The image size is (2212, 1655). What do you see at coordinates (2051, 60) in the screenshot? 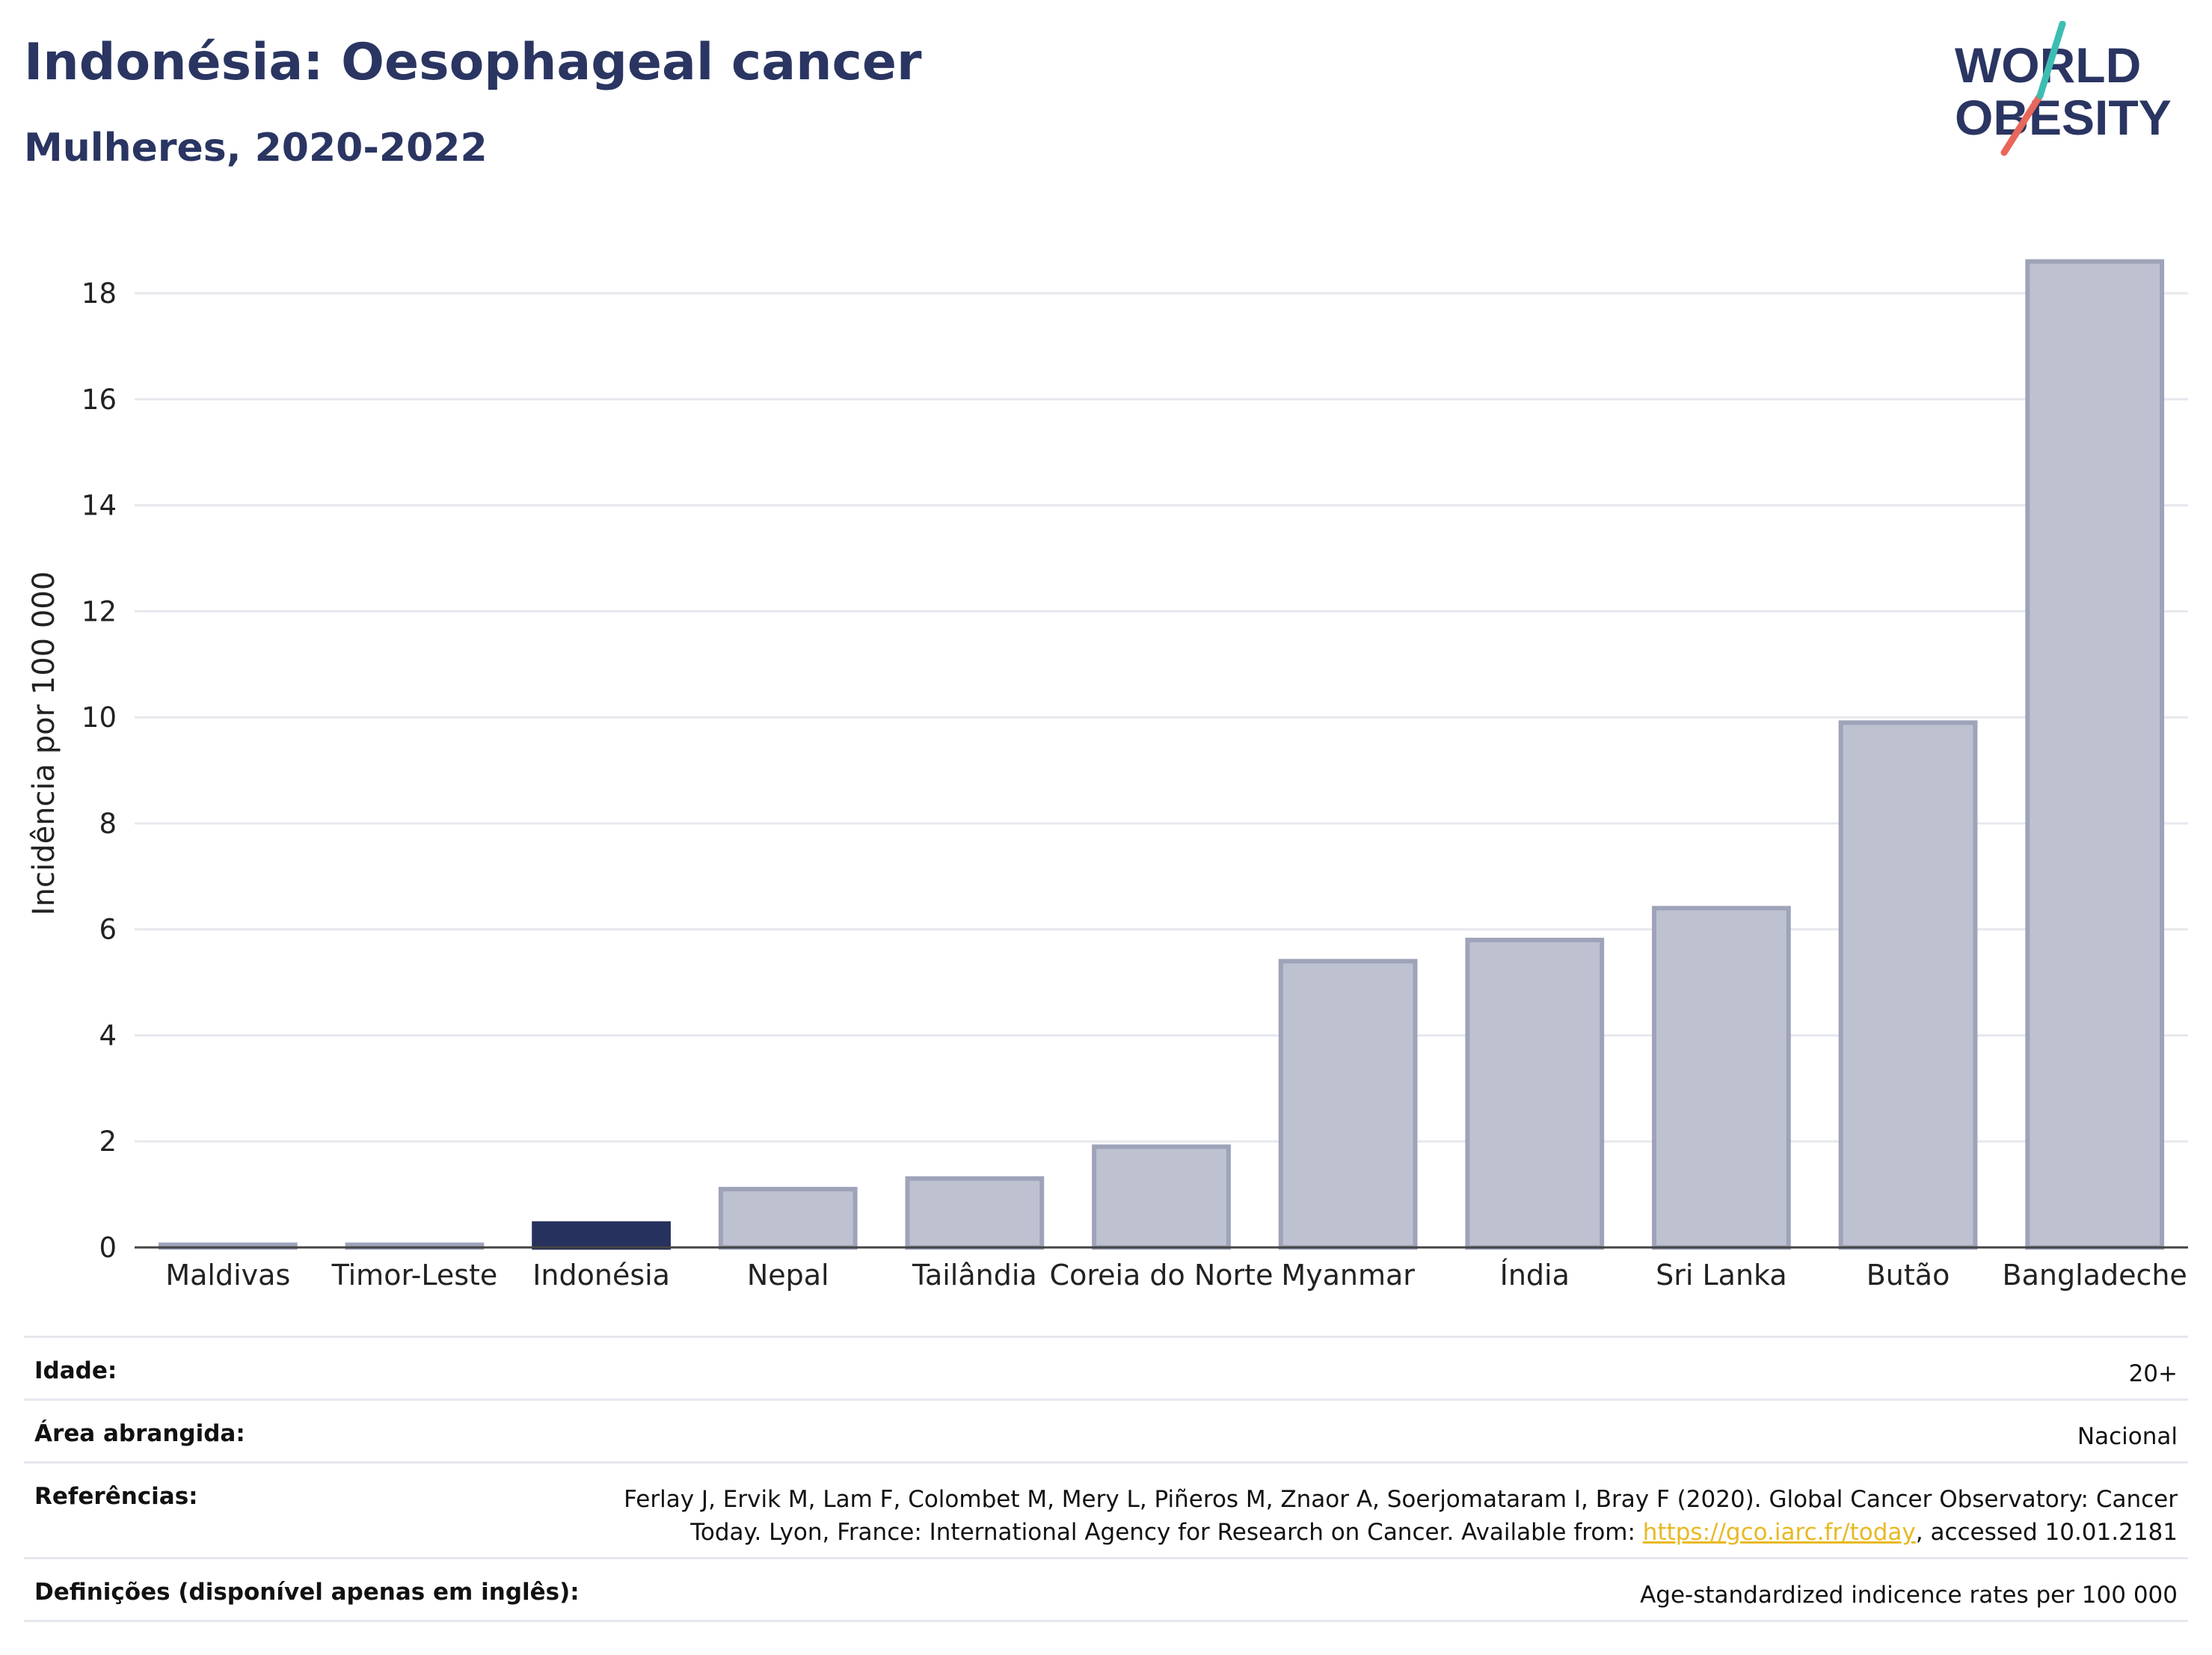
I see `logo-slash-teal` at bounding box center [2051, 60].